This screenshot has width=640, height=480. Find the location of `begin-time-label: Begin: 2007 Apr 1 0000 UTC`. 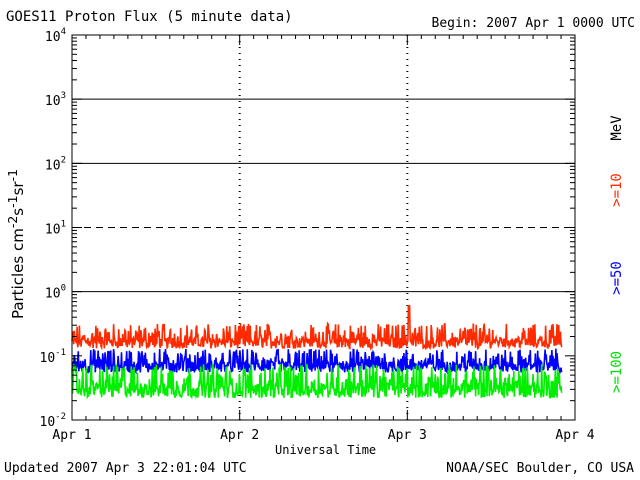

begin-time-label: Begin: 2007 Apr 1 0000 UTC is located at coordinates (533, 23).